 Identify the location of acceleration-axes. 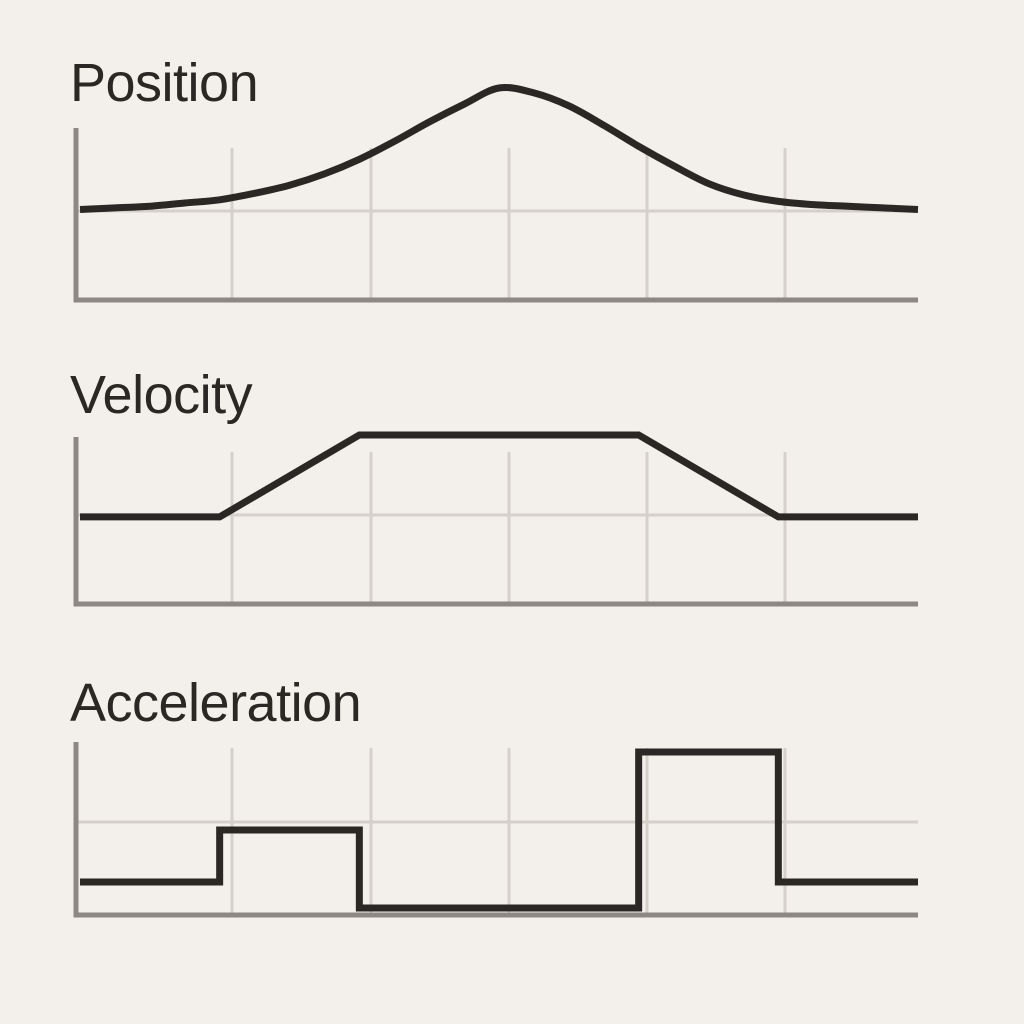
(495, 830).